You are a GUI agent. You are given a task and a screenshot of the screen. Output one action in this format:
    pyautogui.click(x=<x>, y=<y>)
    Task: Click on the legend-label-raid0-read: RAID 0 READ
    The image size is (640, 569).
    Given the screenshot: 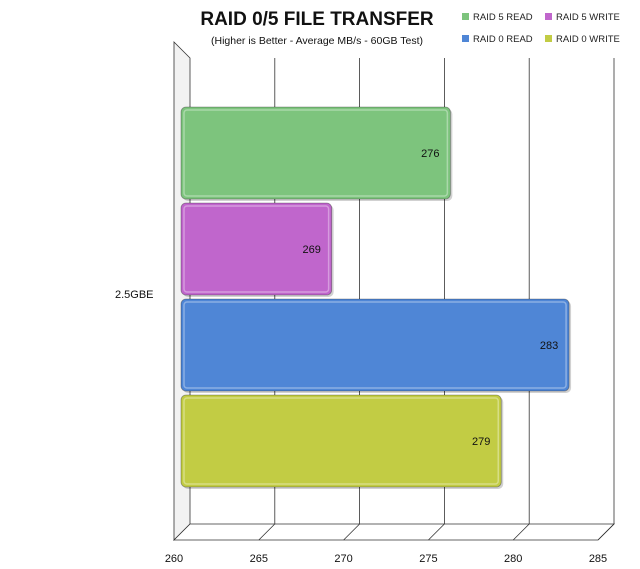 What is the action you would take?
    pyautogui.click(x=503, y=39)
    